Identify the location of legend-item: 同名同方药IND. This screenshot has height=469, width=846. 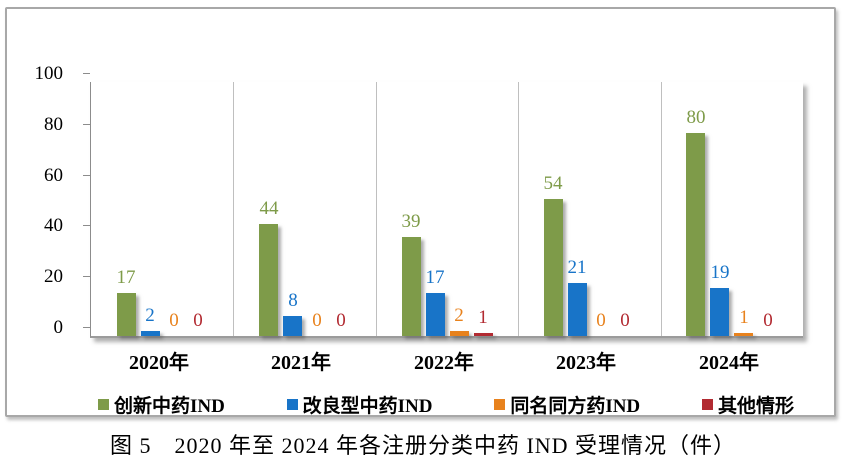
(567, 404).